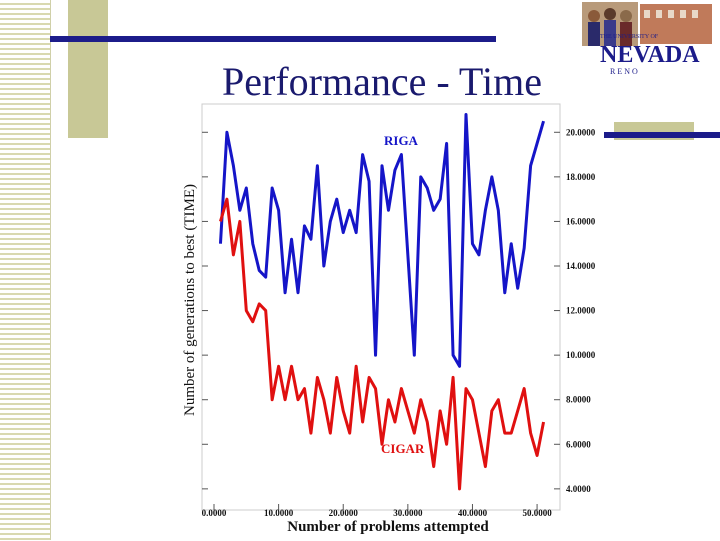 Image resolution: width=720 pixels, height=541 pixels. Describe the element at coordinates (581, 311) in the screenshot. I see `y-tick-label: 12.0000` at that location.